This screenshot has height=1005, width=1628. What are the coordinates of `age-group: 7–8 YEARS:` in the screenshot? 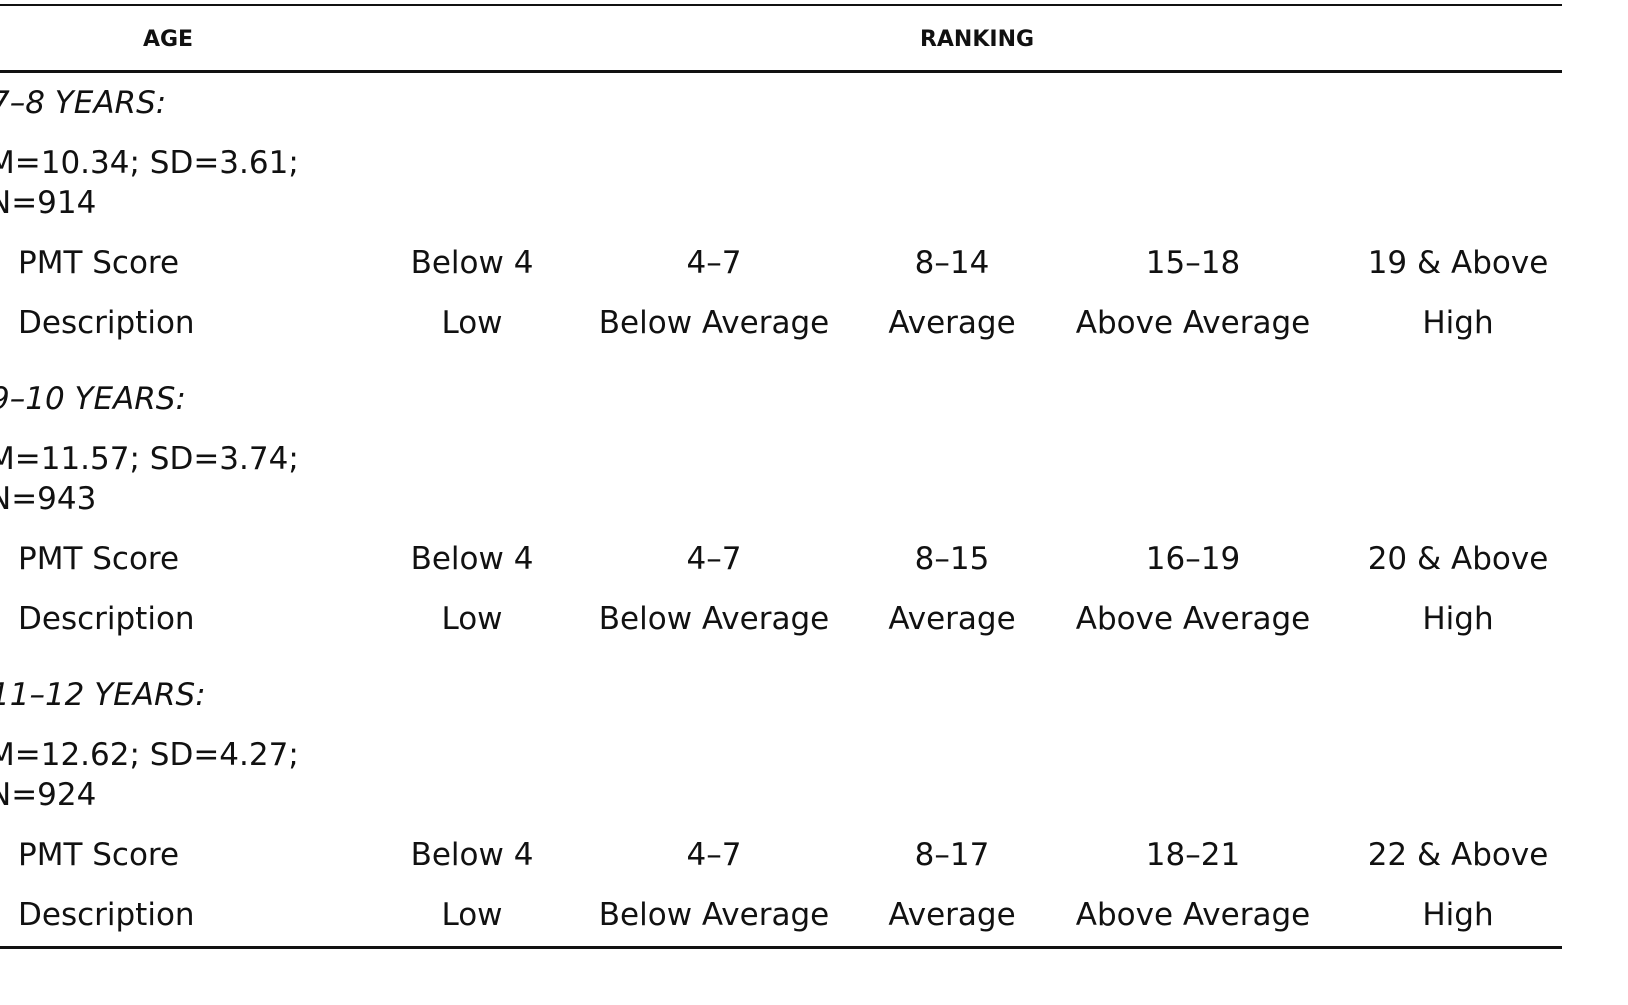 It's located at (83, 103).